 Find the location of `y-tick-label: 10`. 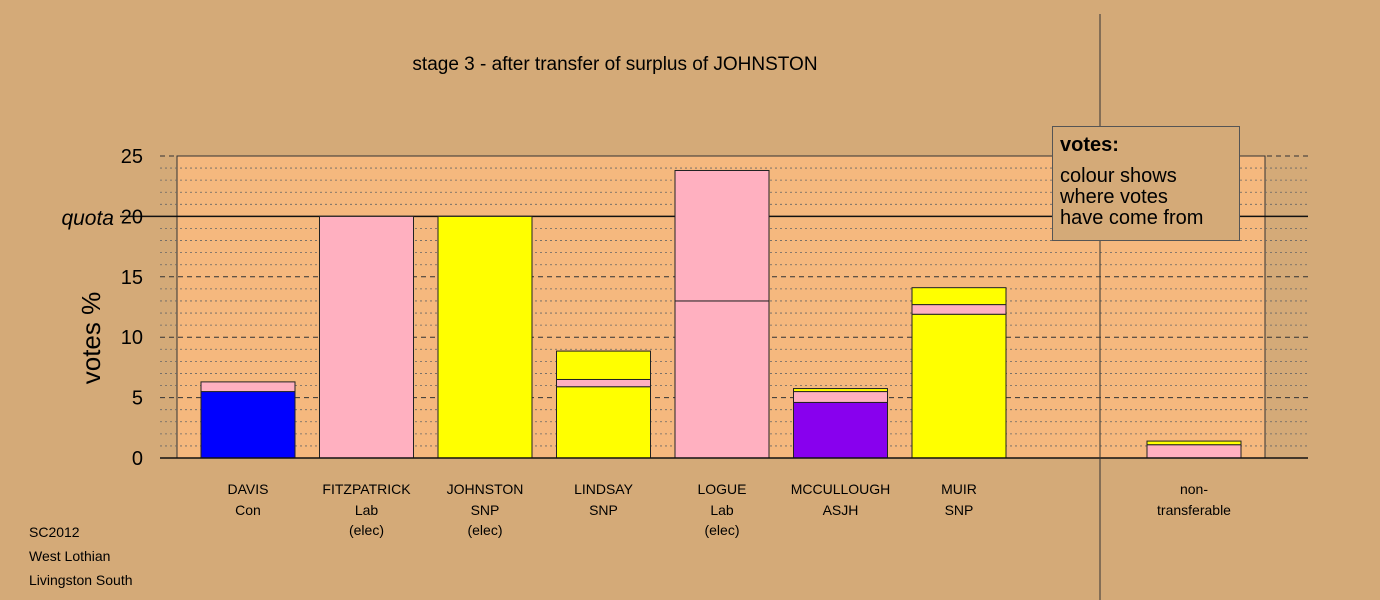

y-tick-label: 10 is located at coordinates (132, 338).